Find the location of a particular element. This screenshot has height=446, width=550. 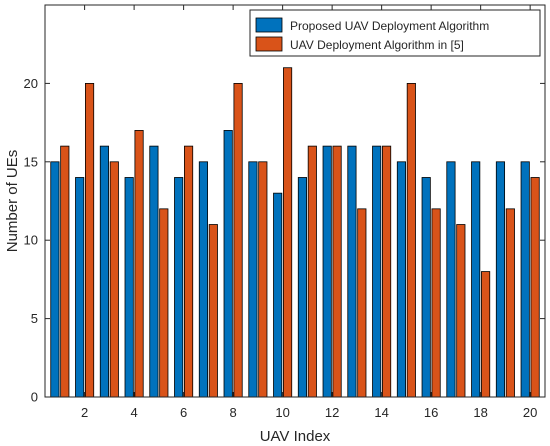

legend-swatch-proposed is located at coordinates (269, 25).